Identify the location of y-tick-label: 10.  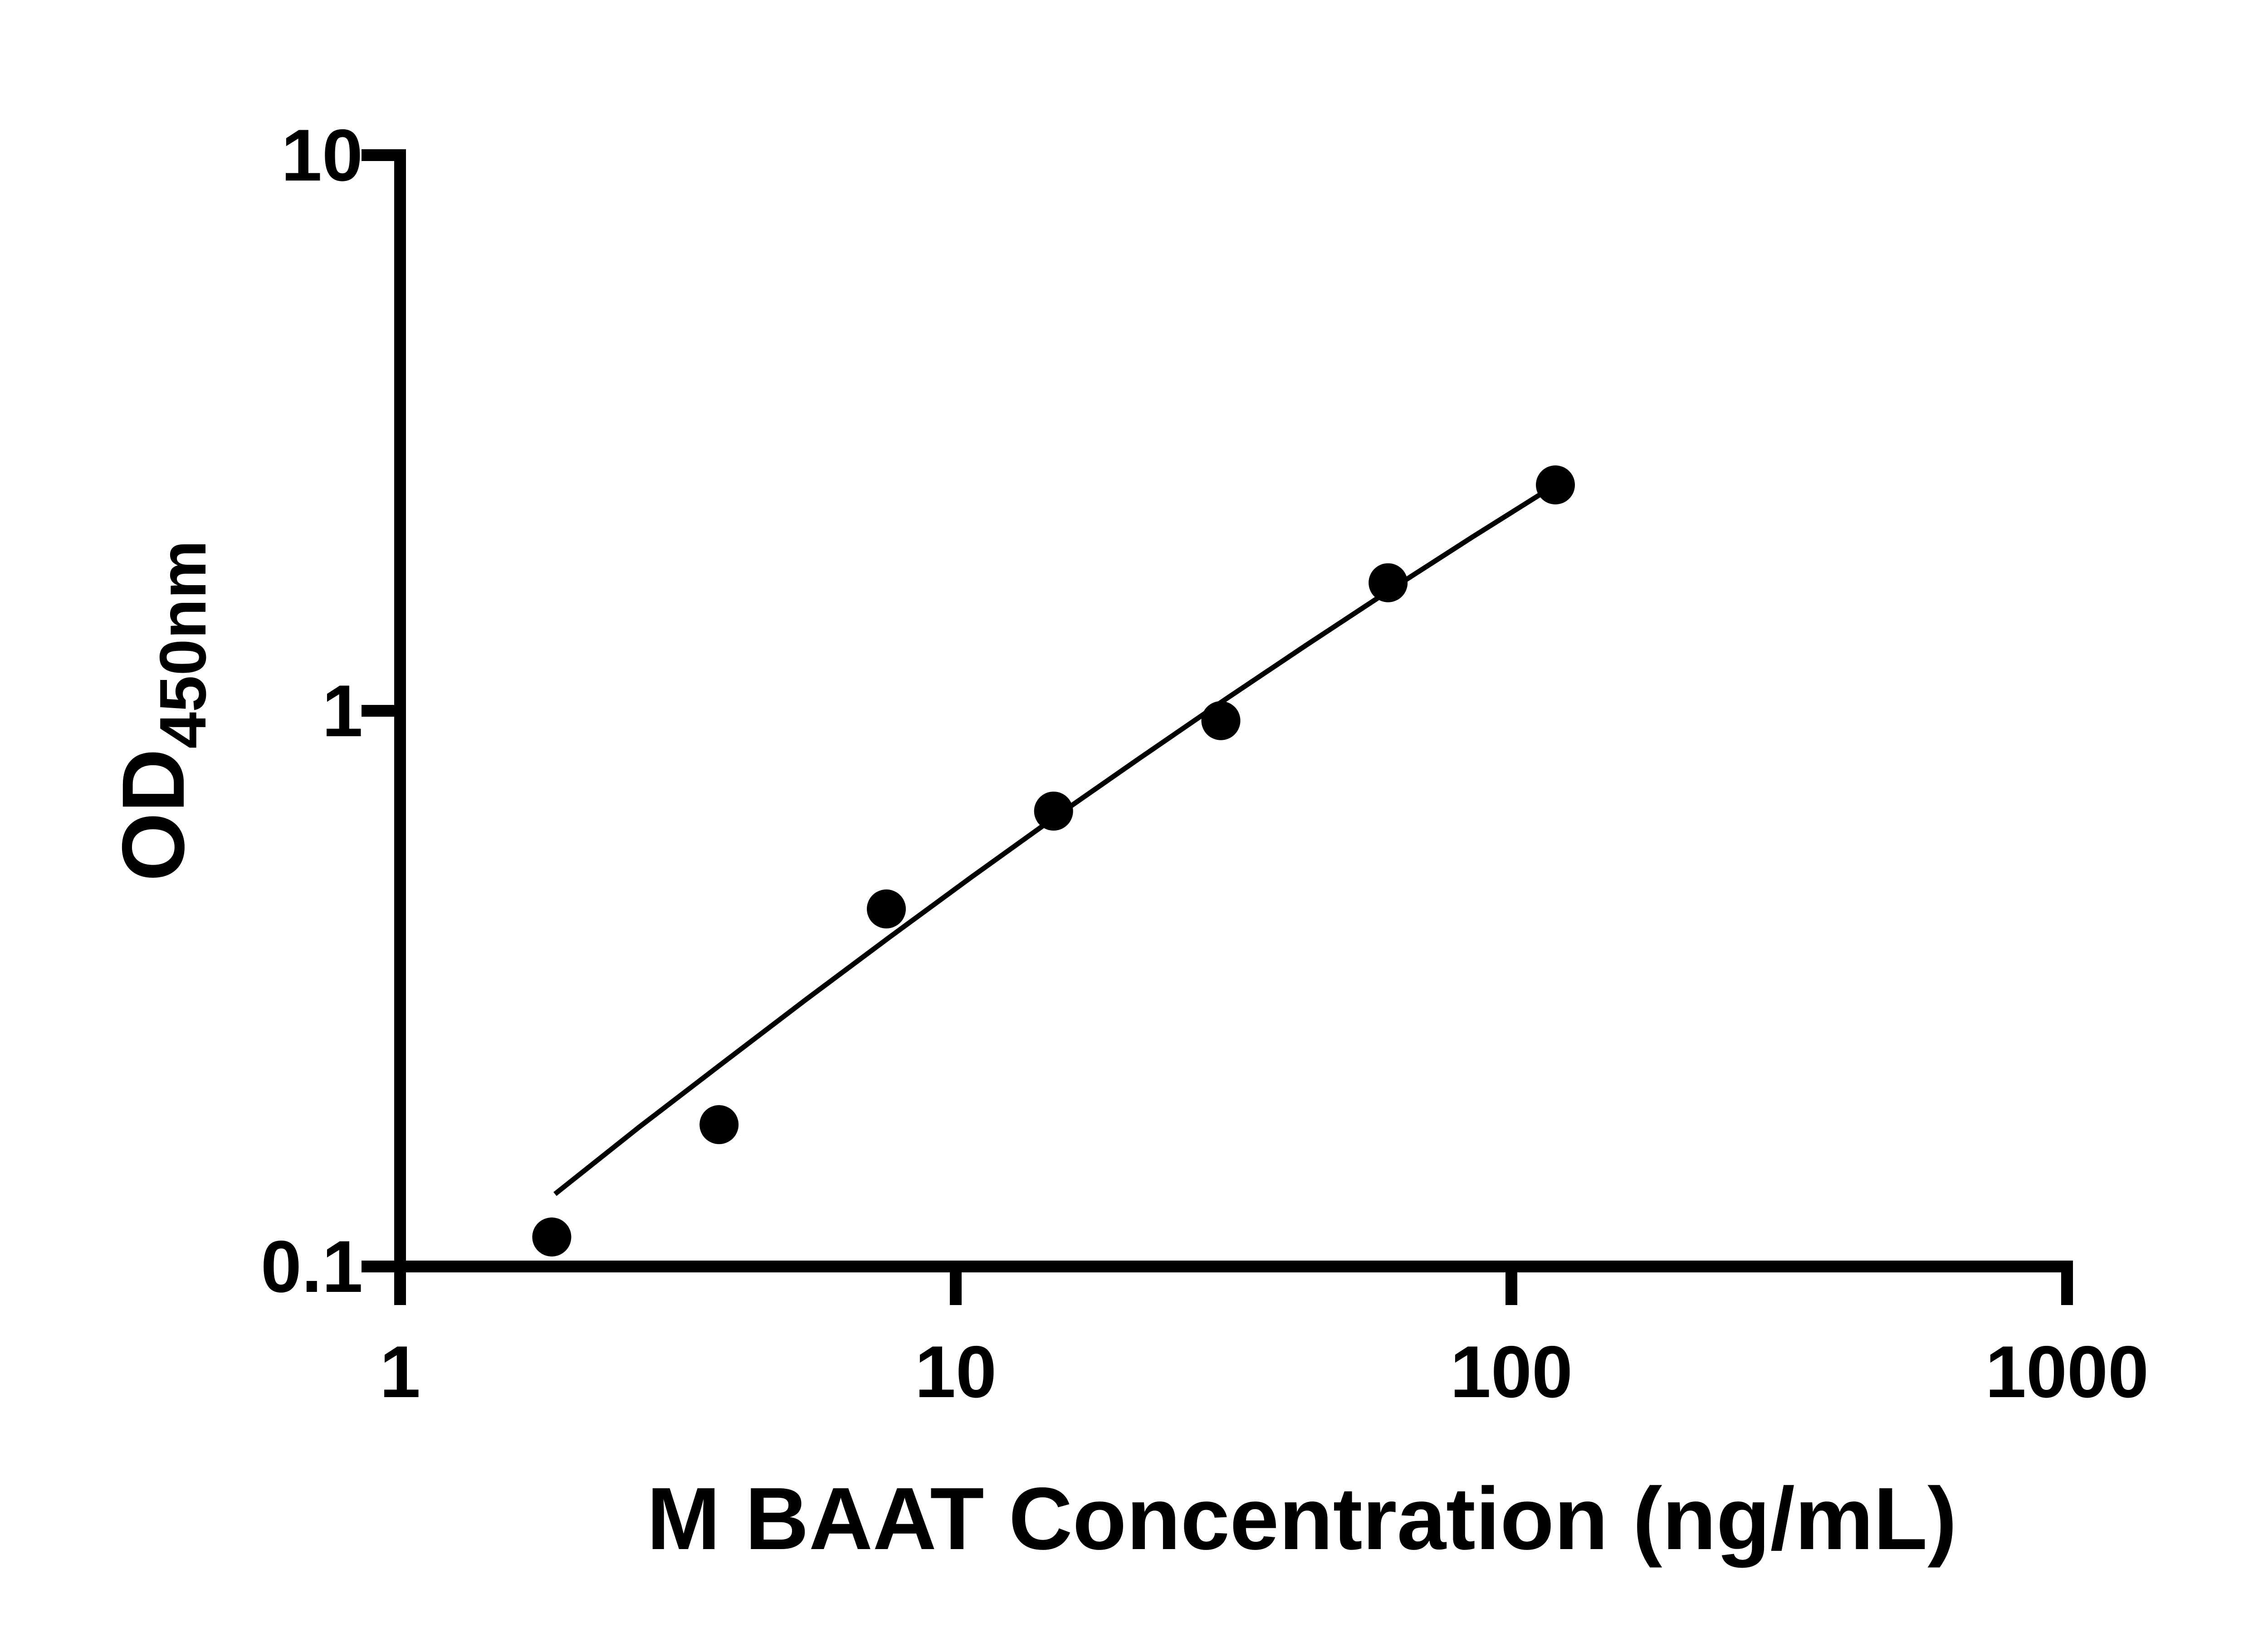
(322, 155).